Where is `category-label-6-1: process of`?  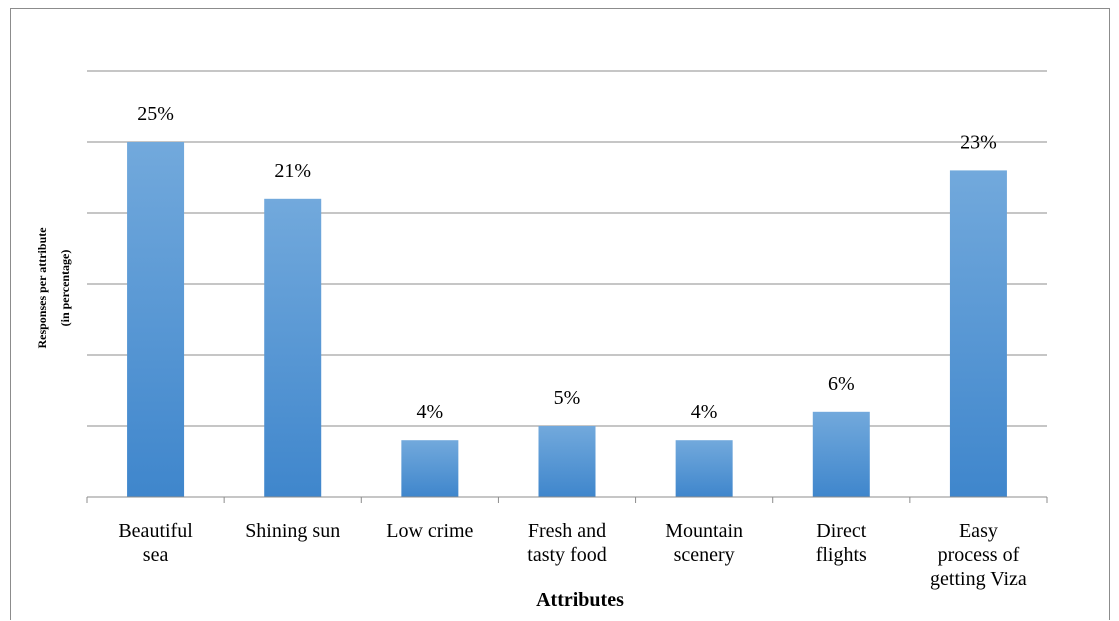
category-label-6-1: process of is located at coordinates (979, 555).